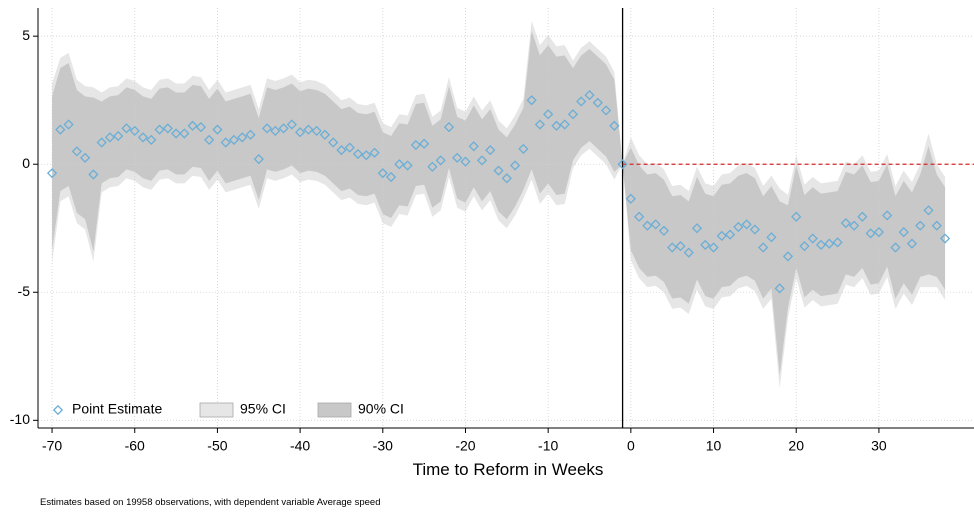 The height and width of the screenshot is (513, 974). I want to click on x-tick-label: -50, so click(217, 446).